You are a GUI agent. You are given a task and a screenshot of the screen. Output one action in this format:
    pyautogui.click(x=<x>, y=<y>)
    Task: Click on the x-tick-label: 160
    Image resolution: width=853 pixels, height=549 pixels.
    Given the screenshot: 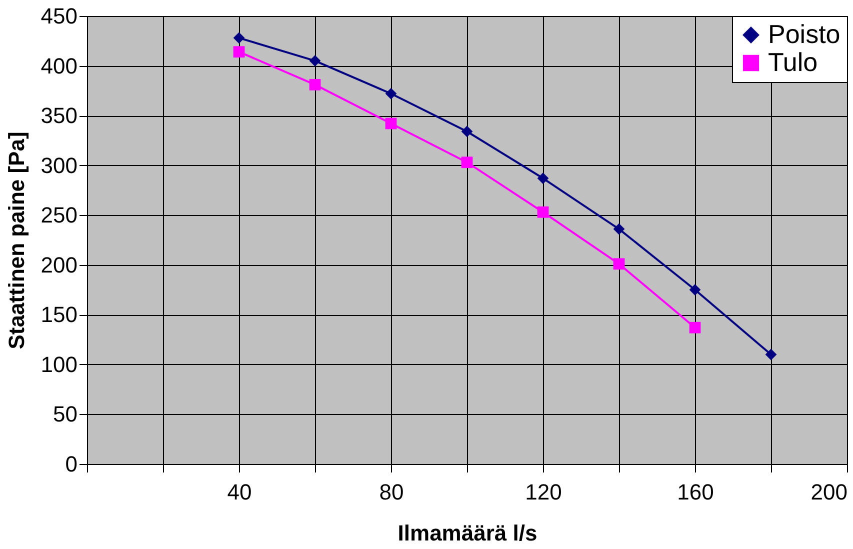 What is the action you would take?
    pyautogui.click(x=695, y=492)
    